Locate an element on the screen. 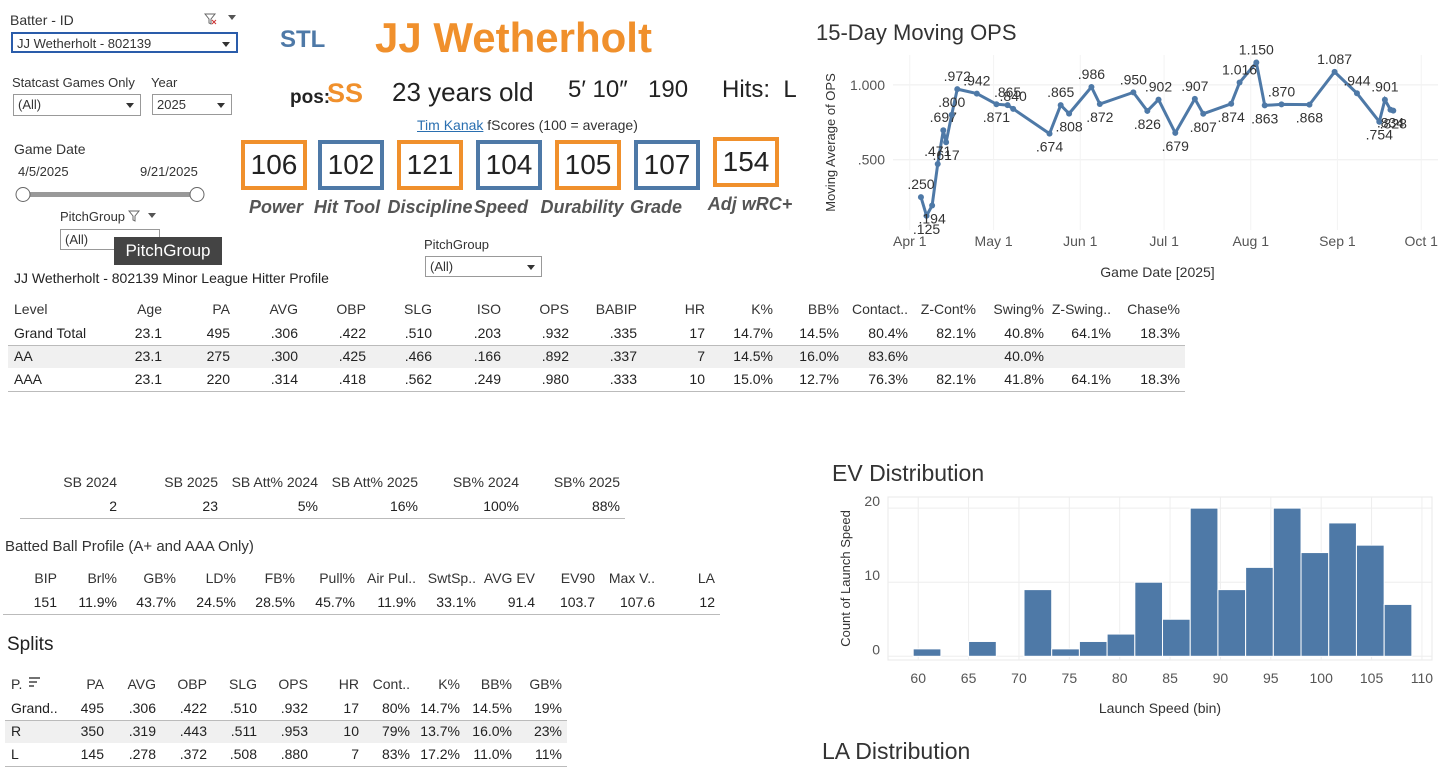 This screenshot has width=1456, height=777. chart-title: EV Distribution is located at coordinates (908, 473).